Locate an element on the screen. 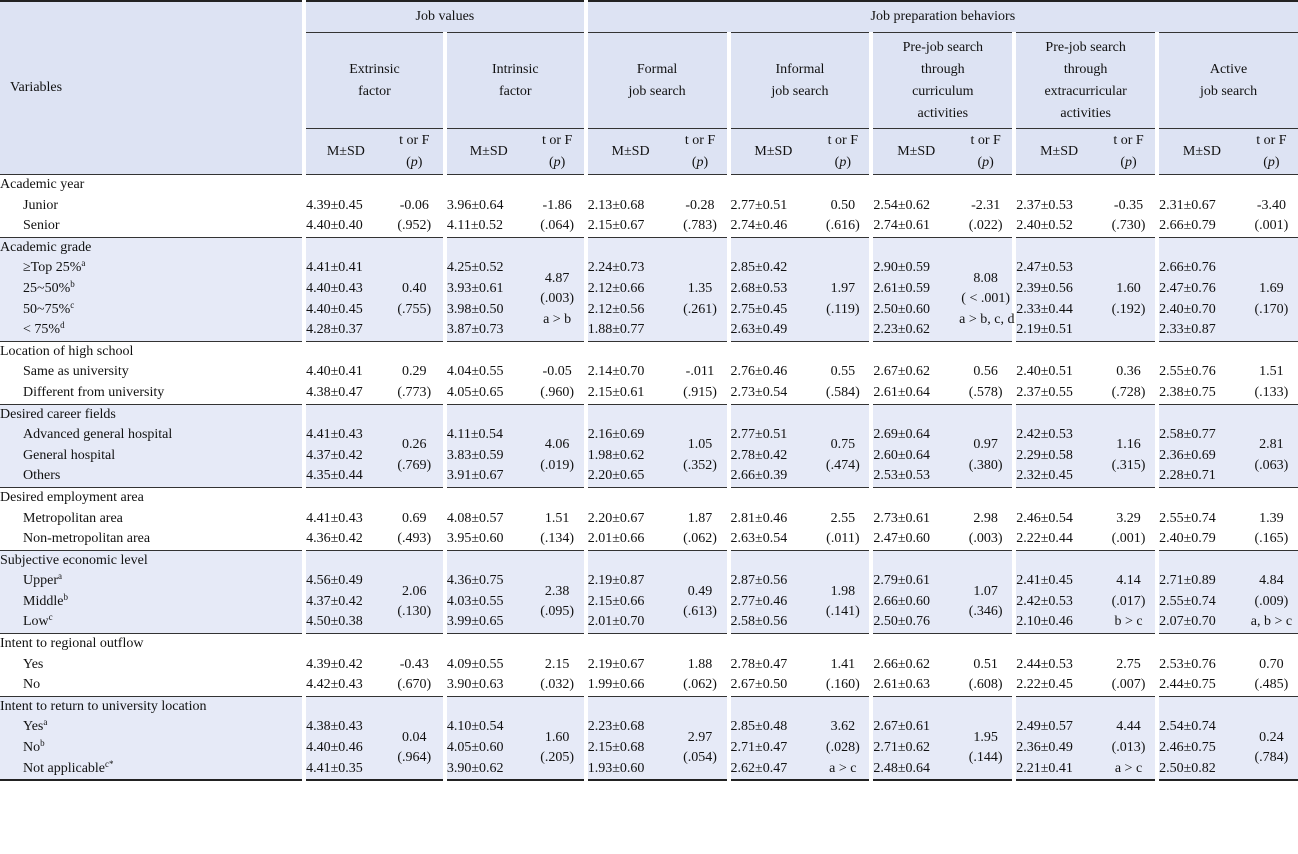 The height and width of the screenshot is (854, 1298). msd-cell: 2.81±0.46 2.63±0.54 is located at coordinates (771, 518).